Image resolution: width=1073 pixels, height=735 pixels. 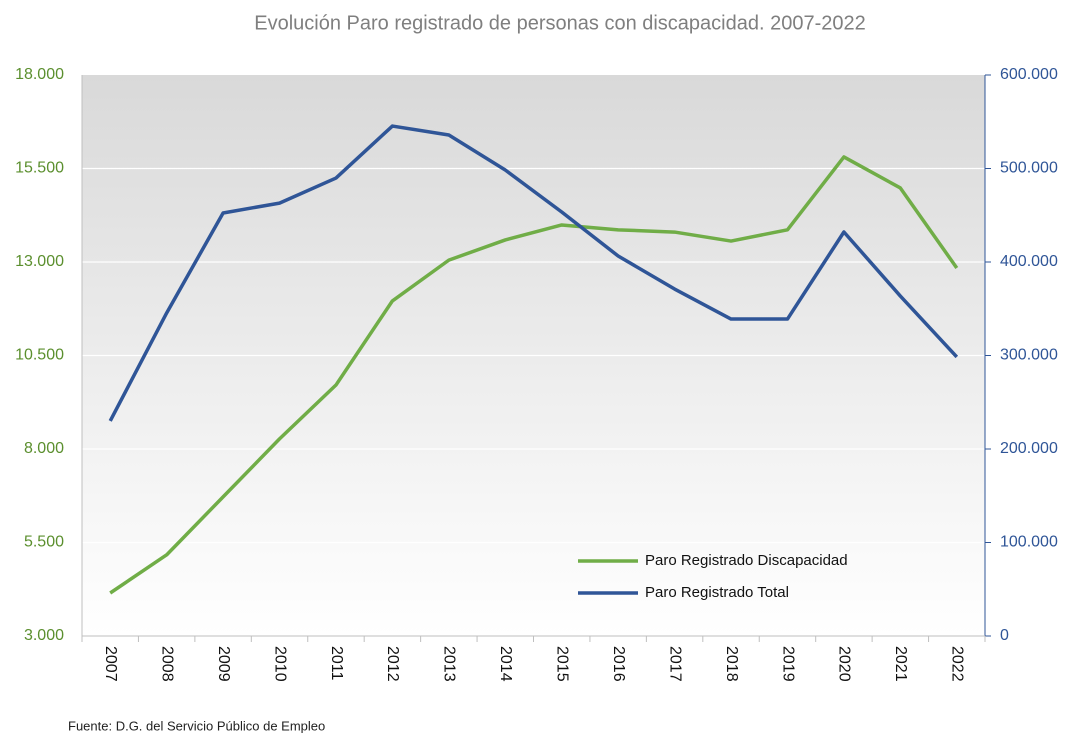 What do you see at coordinates (1029, 261) in the screenshot?
I see `y2-tick-label: 400.000` at bounding box center [1029, 261].